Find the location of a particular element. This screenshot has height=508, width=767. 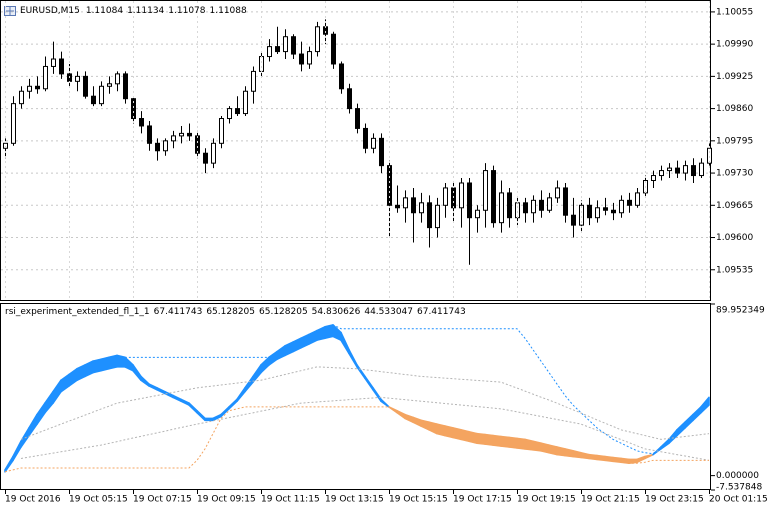

x-tick-label: 19 Oct 15:15 is located at coordinates (418, 500).